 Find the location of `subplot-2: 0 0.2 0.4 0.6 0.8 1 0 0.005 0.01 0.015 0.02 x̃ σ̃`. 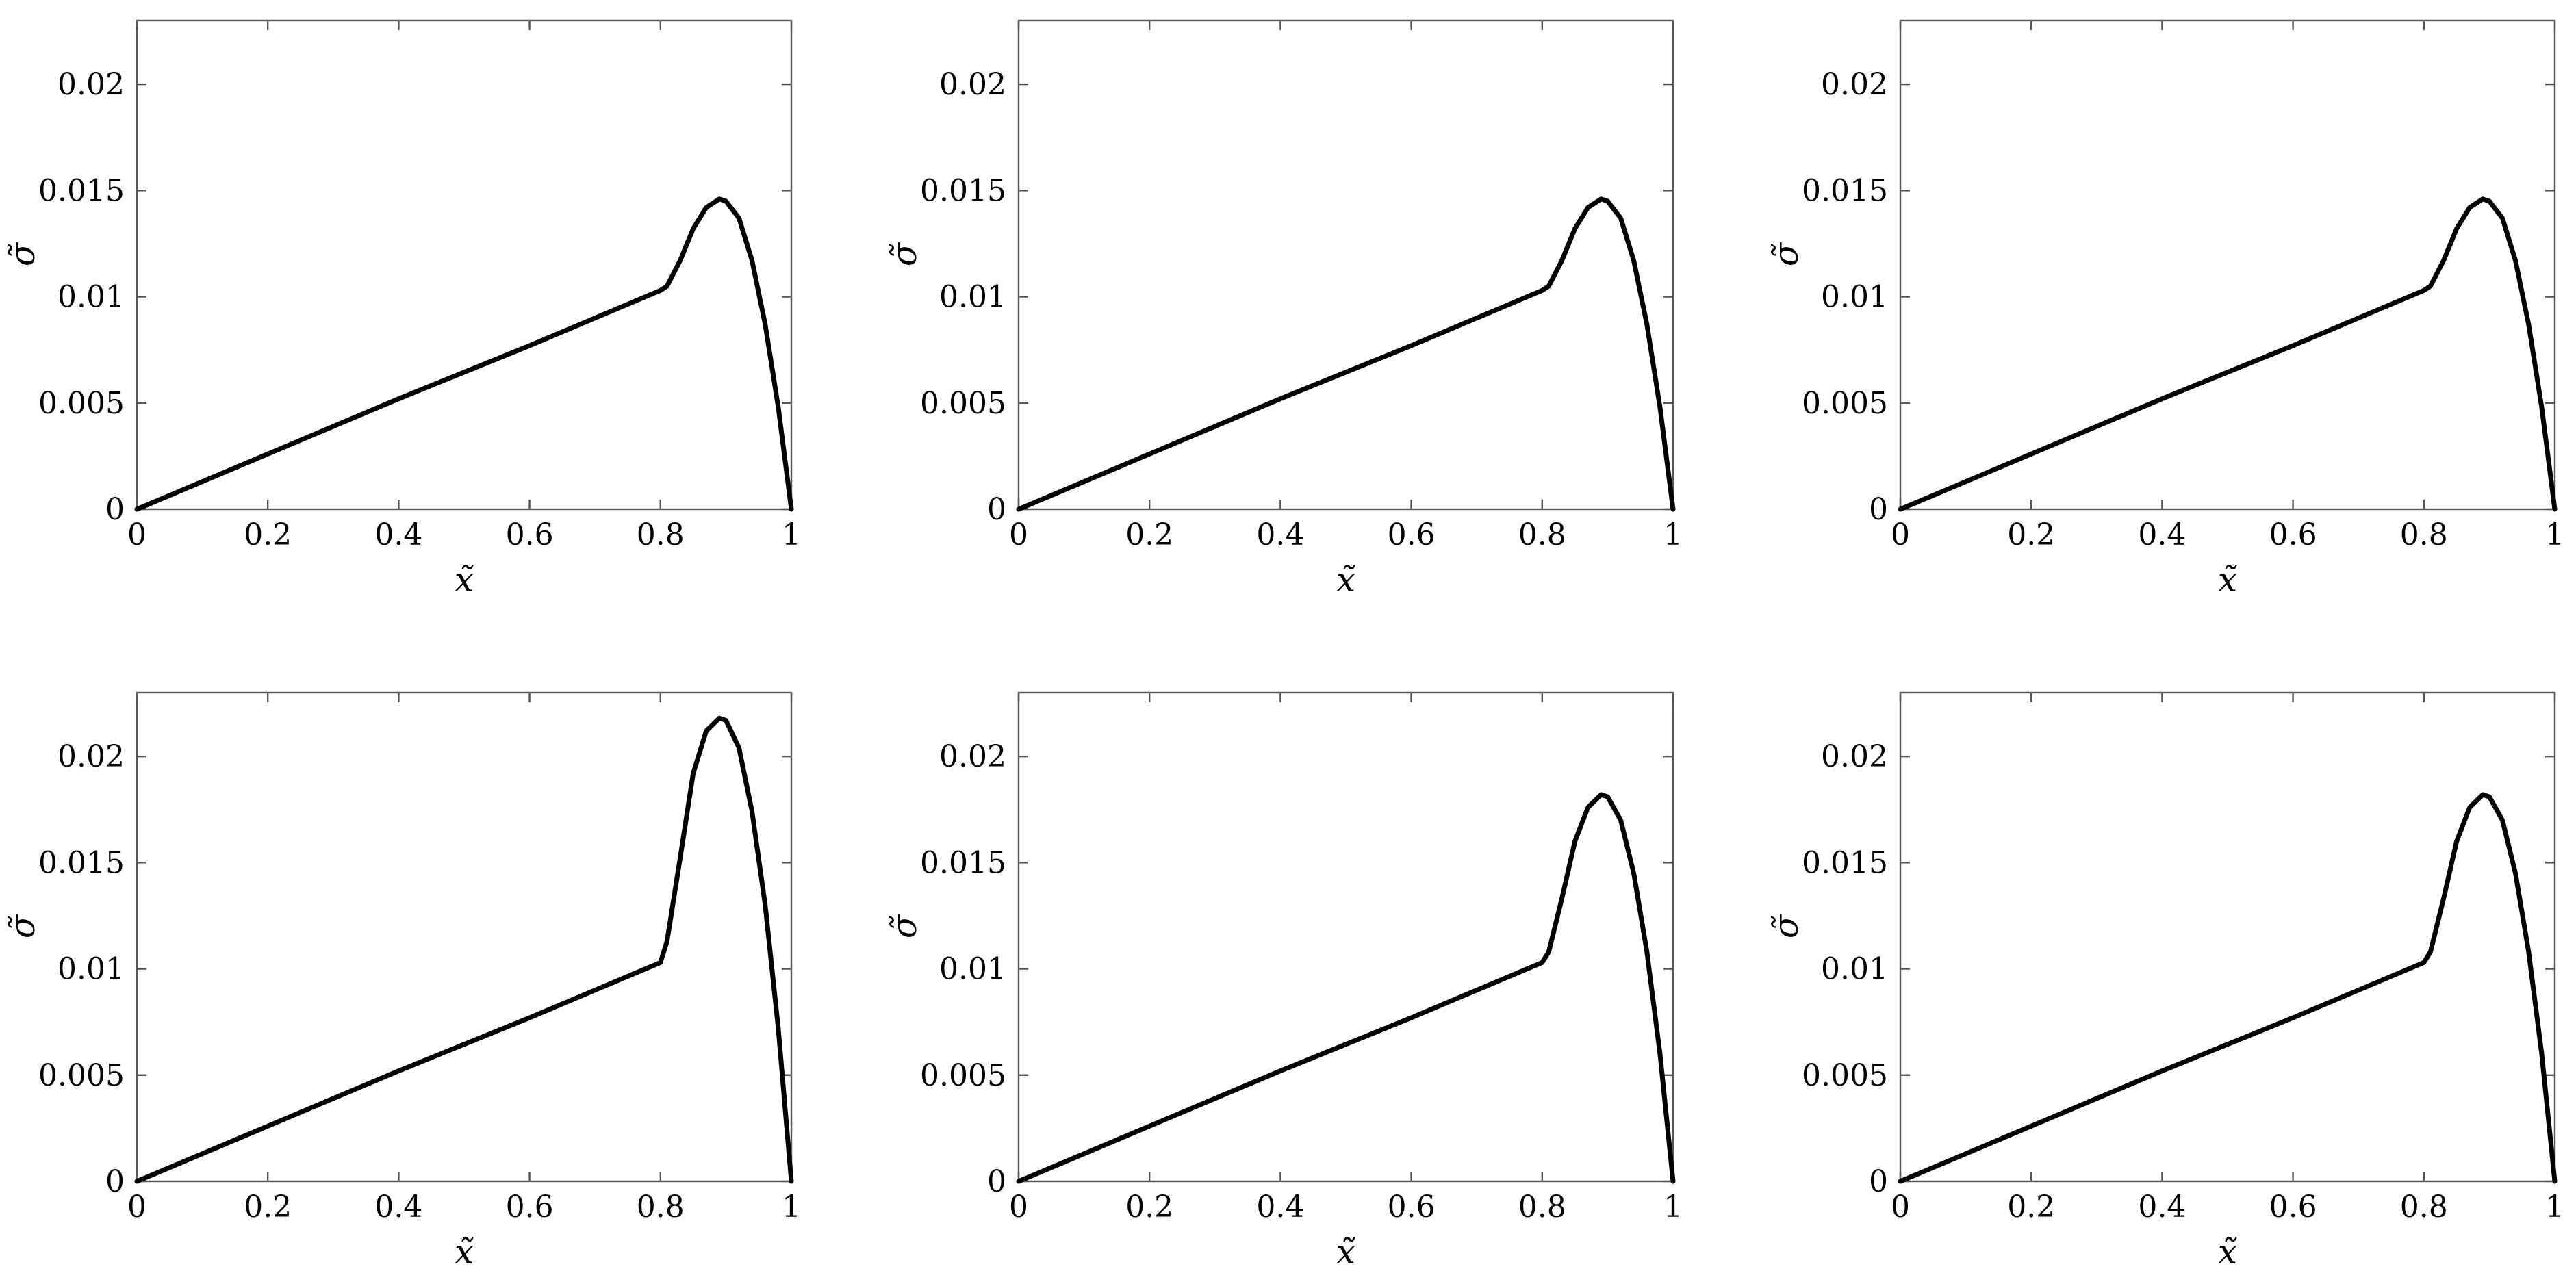

subplot-2: 0 0.2 0.4 0.6 0.8 1 0 0.005 0.01 0.015 0.02 x̃ σ̃ is located at coordinates (1283, 309).